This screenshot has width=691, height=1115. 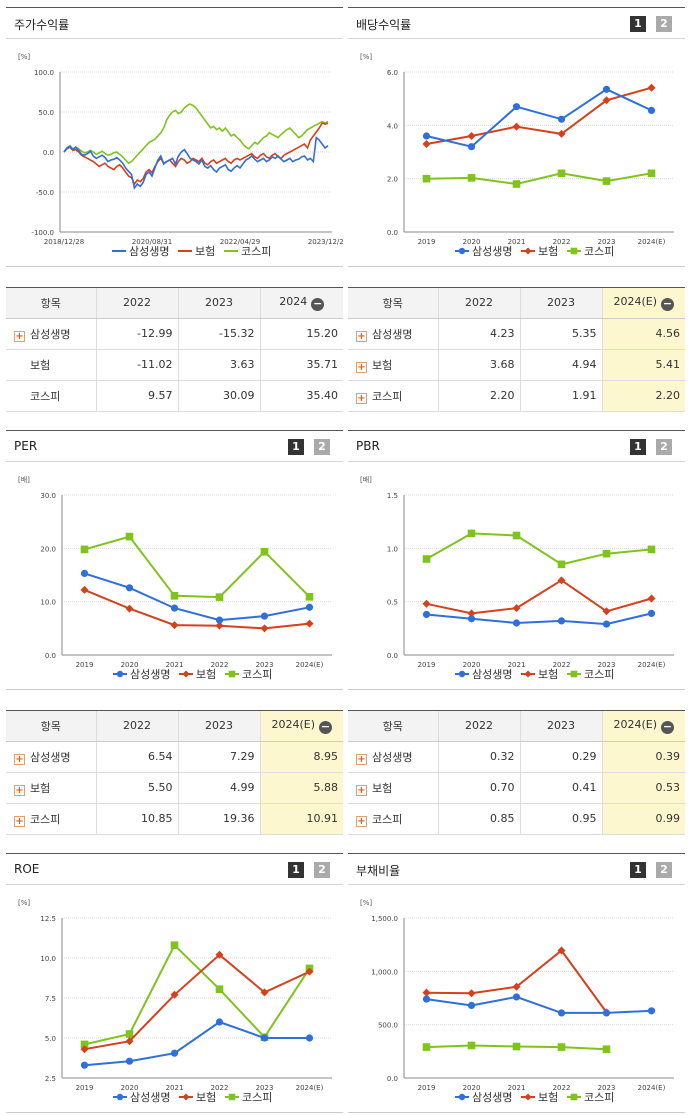 I want to click on x-tick-label: 2024(E), so click(x=310, y=1088).